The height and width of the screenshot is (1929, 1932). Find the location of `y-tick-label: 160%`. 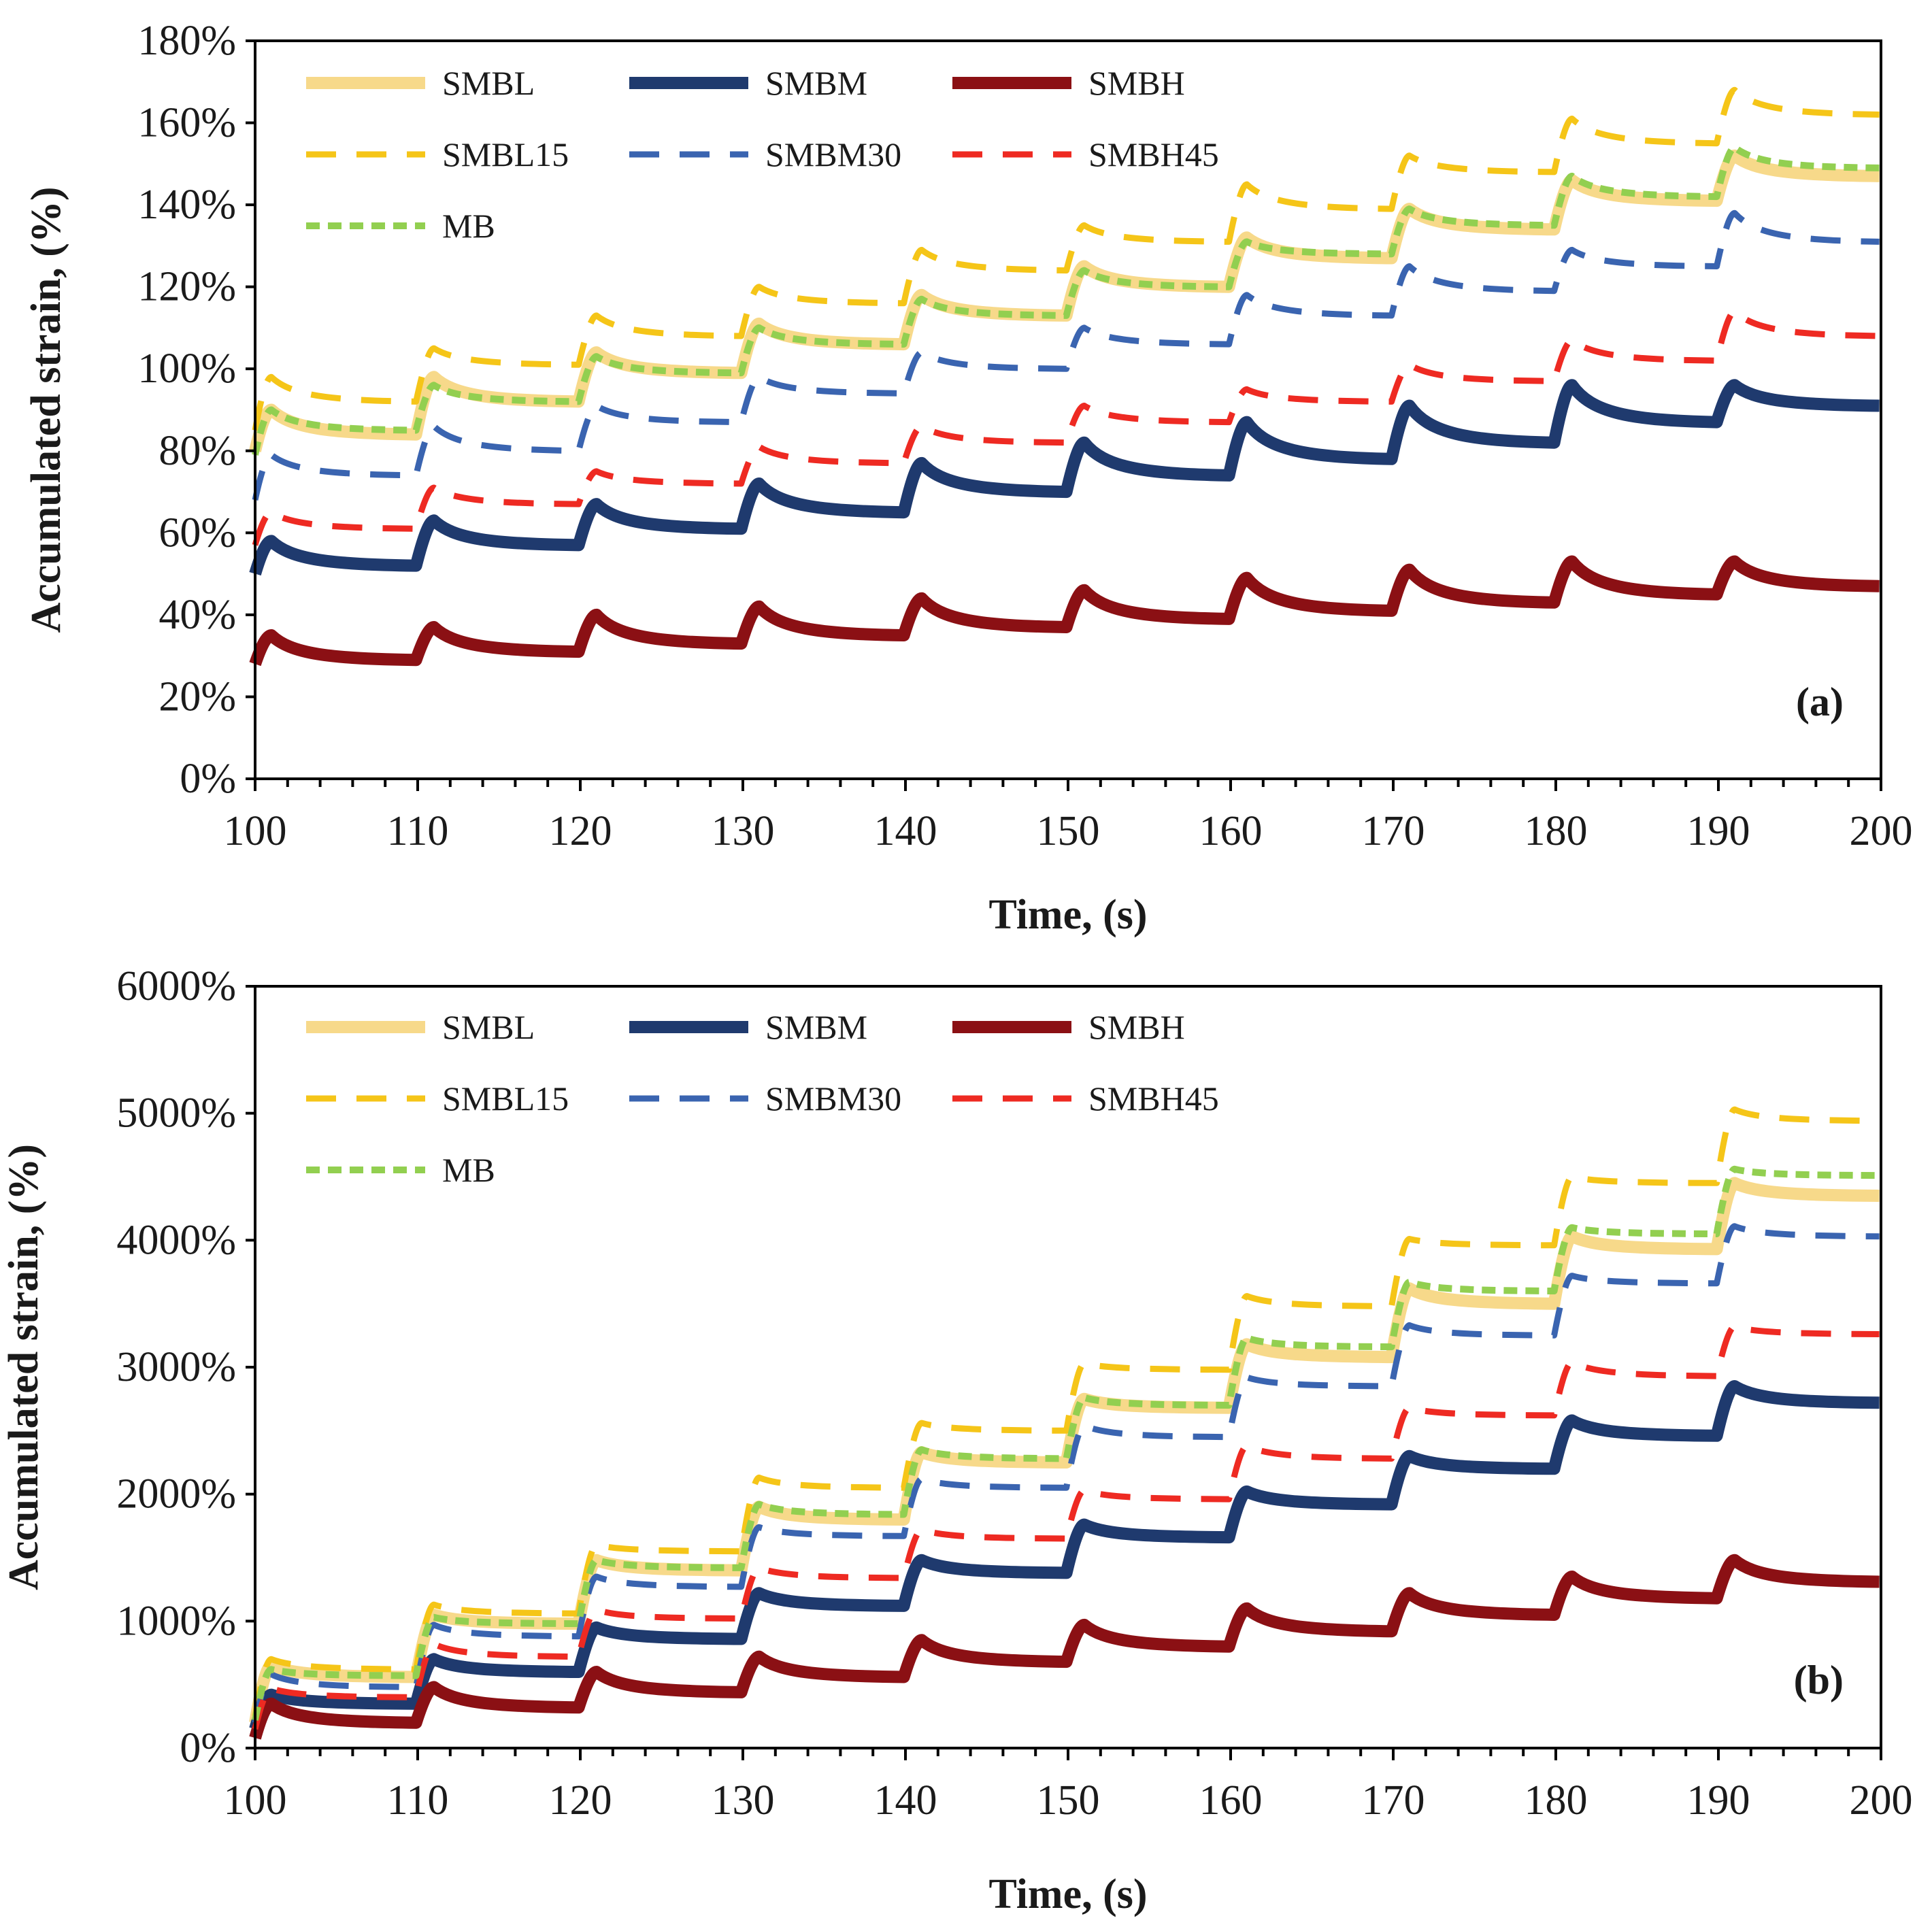

y-tick-label: 160% is located at coordinates (186, 123).